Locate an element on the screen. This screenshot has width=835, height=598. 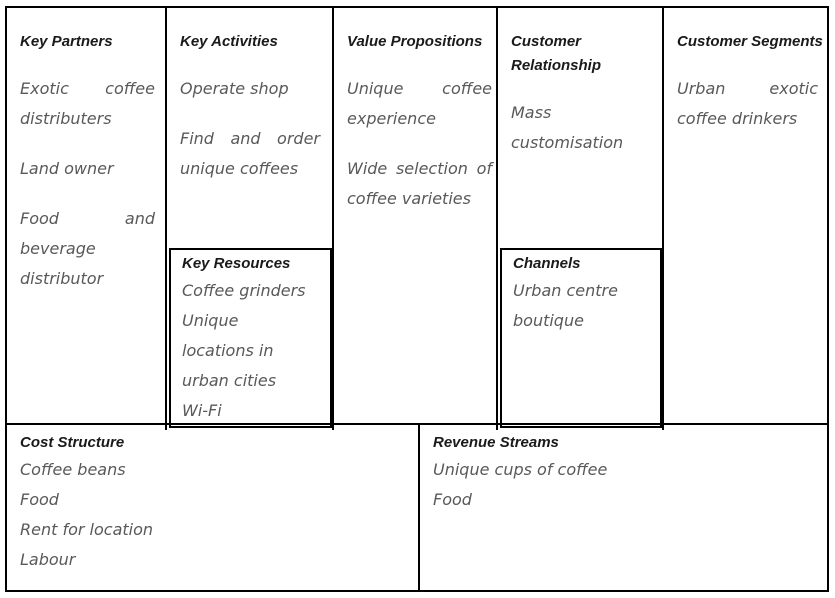
channels-cell: Channels Urban centre boutique is located at coordinates (581, 338).